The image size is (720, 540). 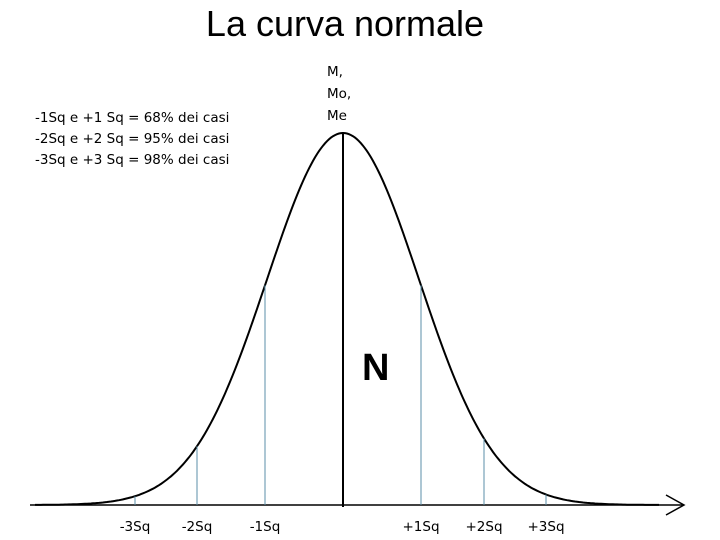 I want to click on center-label: Me, so click(x=337, y=116).